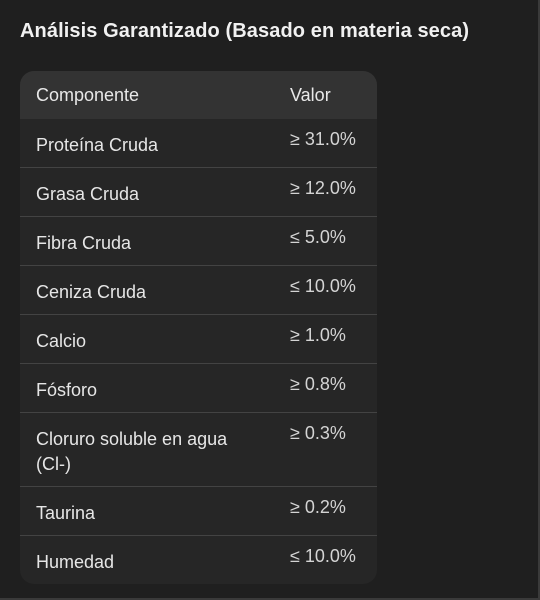  I want to click on right-edge-divider, so click(539, 300).